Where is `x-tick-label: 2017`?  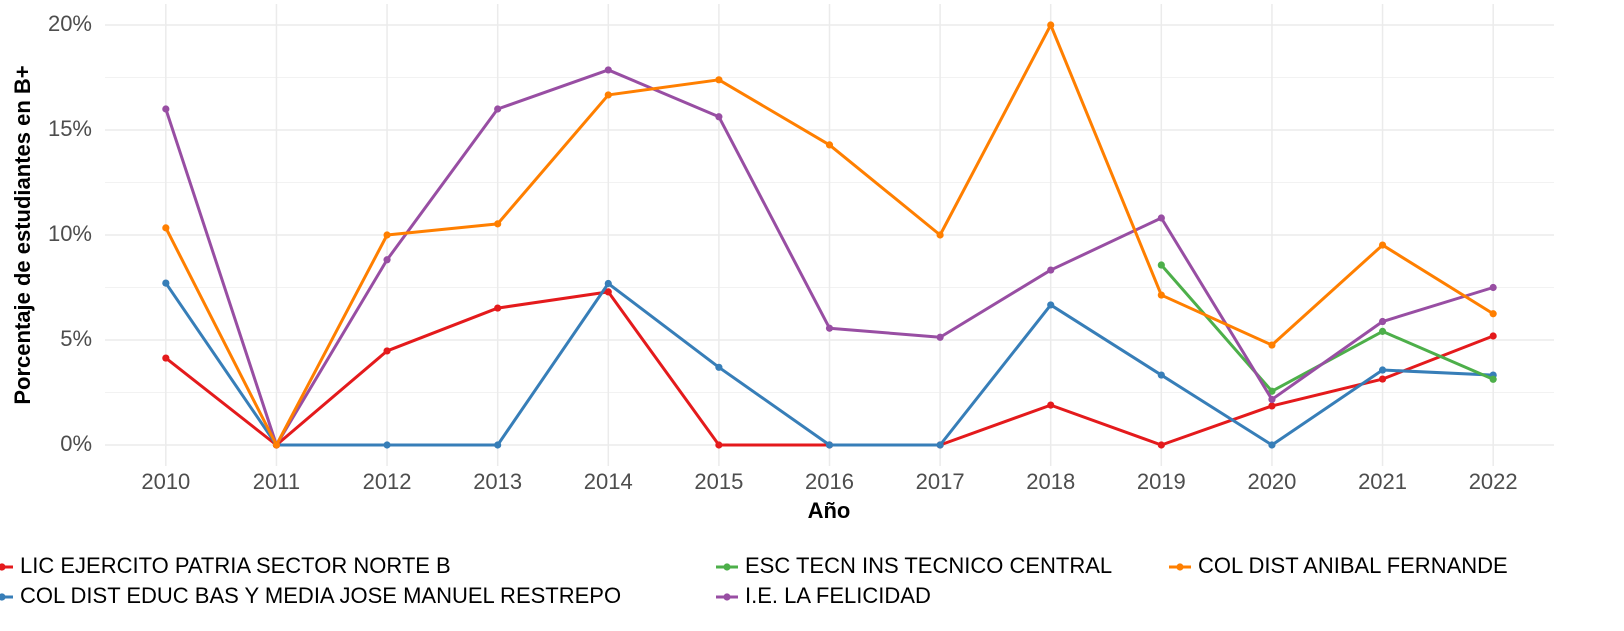
x-tick-label: 2017 is located at coordinates (940, 481).